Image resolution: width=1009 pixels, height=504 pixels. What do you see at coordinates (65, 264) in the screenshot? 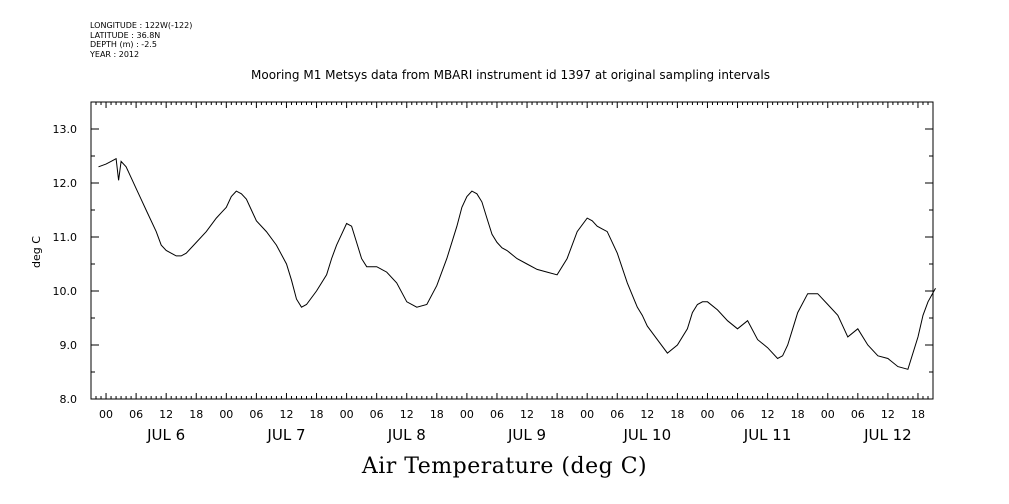
I see `y-tick-labels: 8.0 9.0 10.0 11.0 12.0 13.0` at bounding box center [65, 264].